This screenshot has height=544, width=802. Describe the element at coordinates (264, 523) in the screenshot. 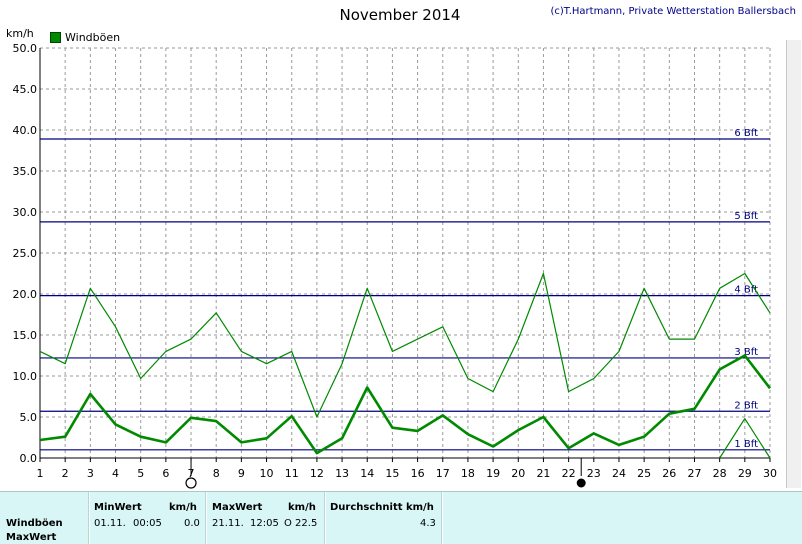

I see `max-time: 12:05` at that location.